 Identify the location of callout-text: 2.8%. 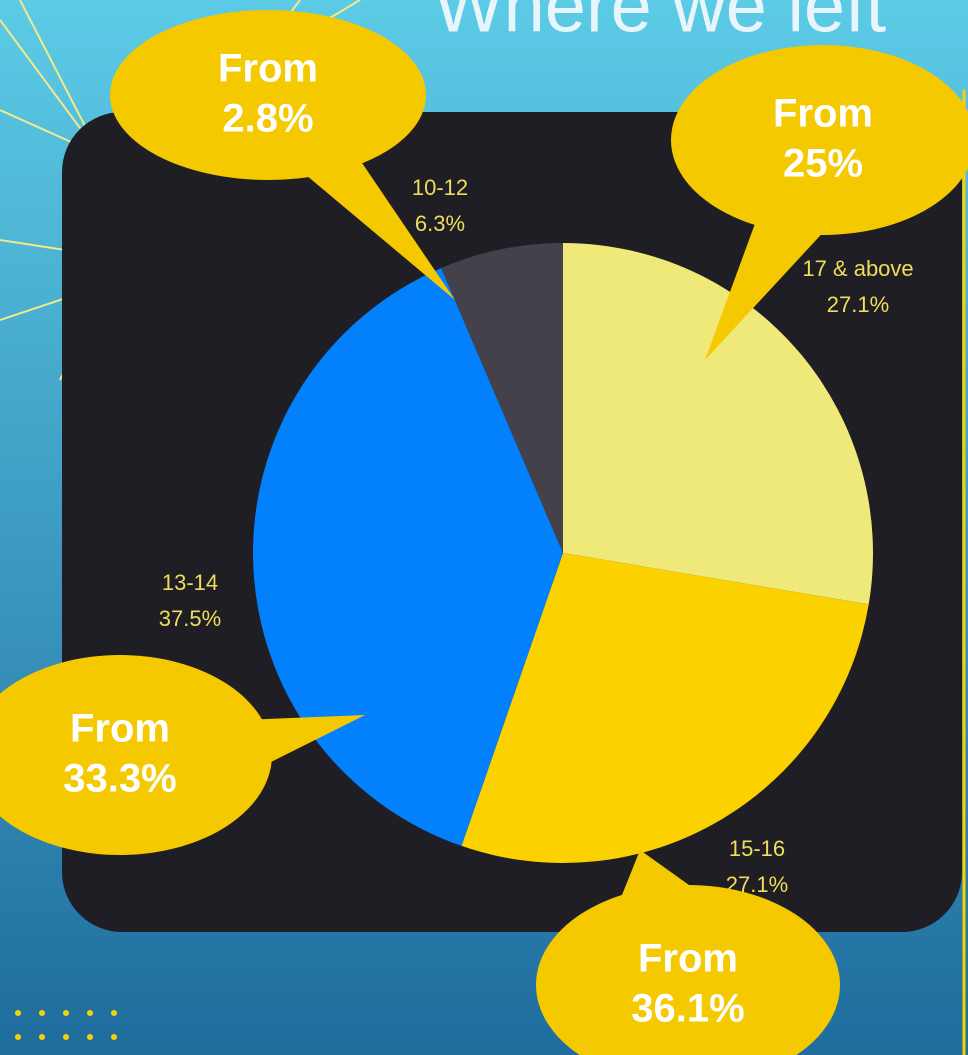
(267, 119).